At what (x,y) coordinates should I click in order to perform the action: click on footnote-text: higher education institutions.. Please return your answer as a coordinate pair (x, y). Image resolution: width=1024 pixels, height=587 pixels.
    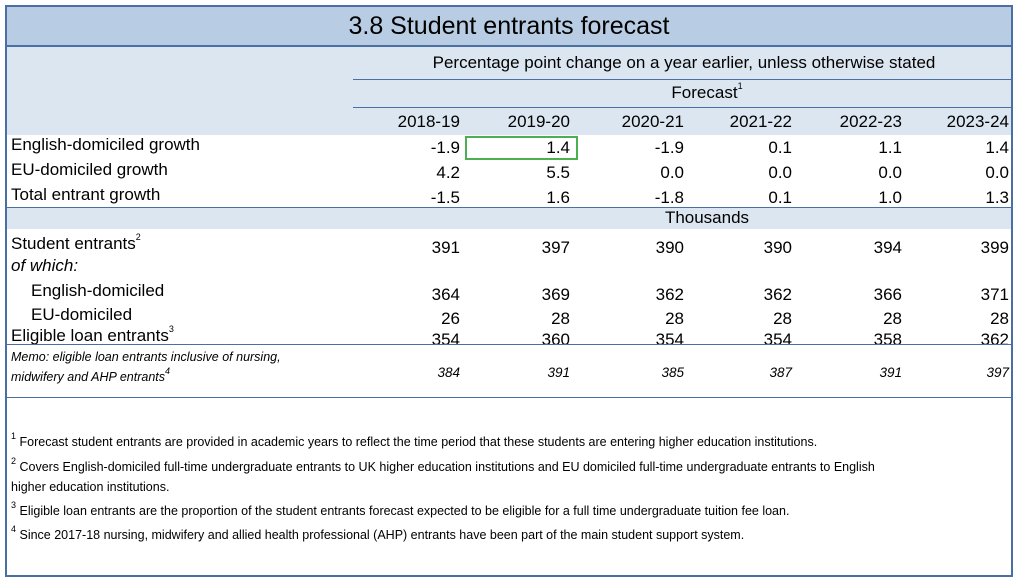
    Looking at the image, I should click on (90, 487).